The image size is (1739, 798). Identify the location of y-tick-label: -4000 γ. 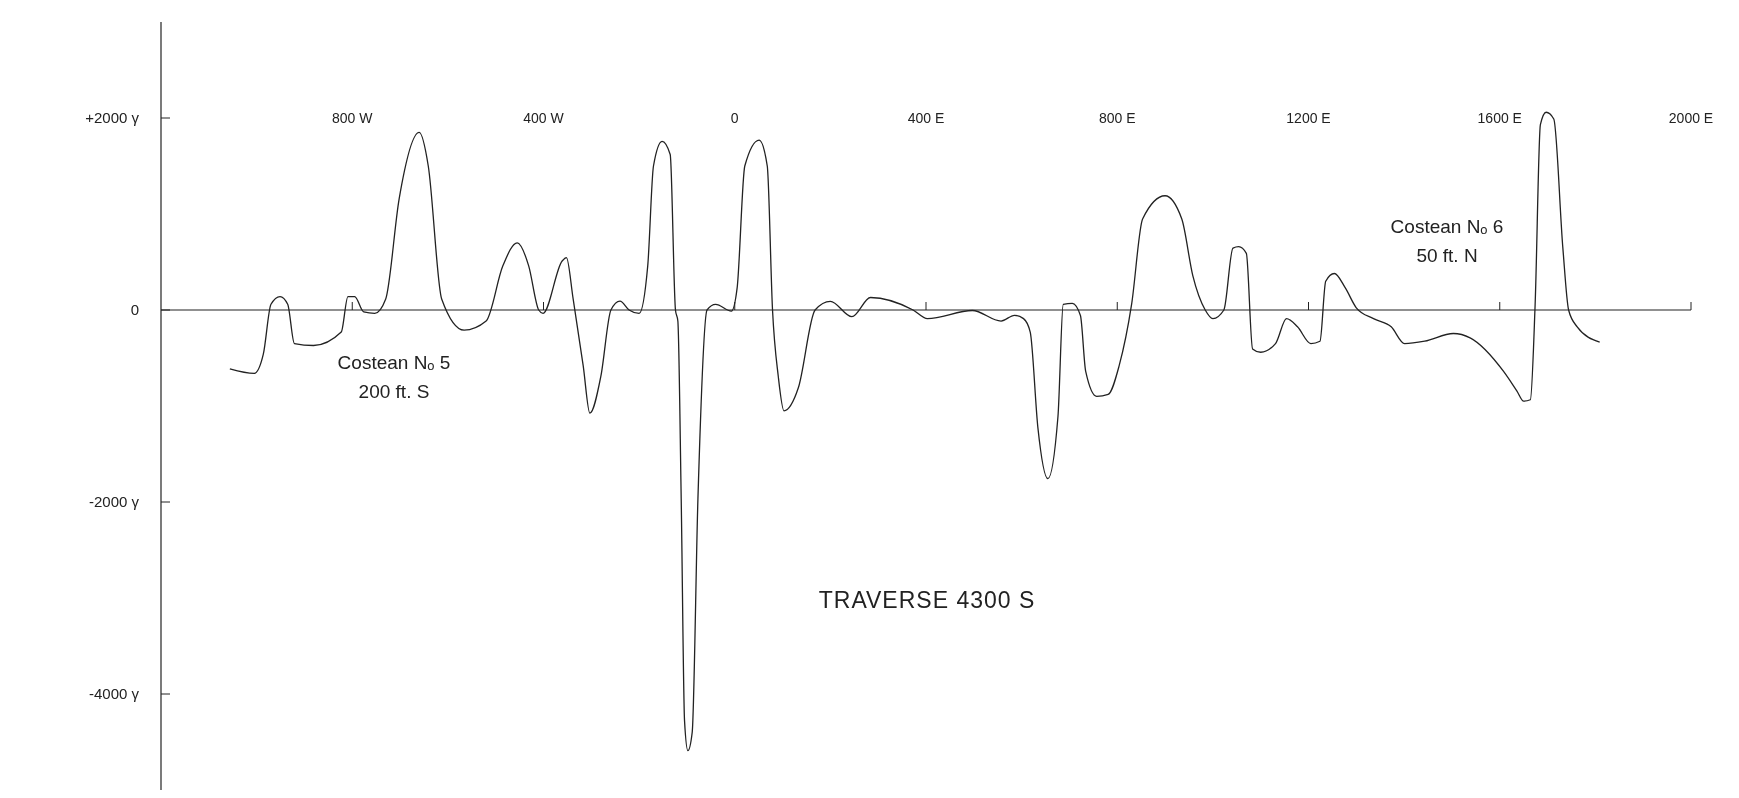
(114, 694).